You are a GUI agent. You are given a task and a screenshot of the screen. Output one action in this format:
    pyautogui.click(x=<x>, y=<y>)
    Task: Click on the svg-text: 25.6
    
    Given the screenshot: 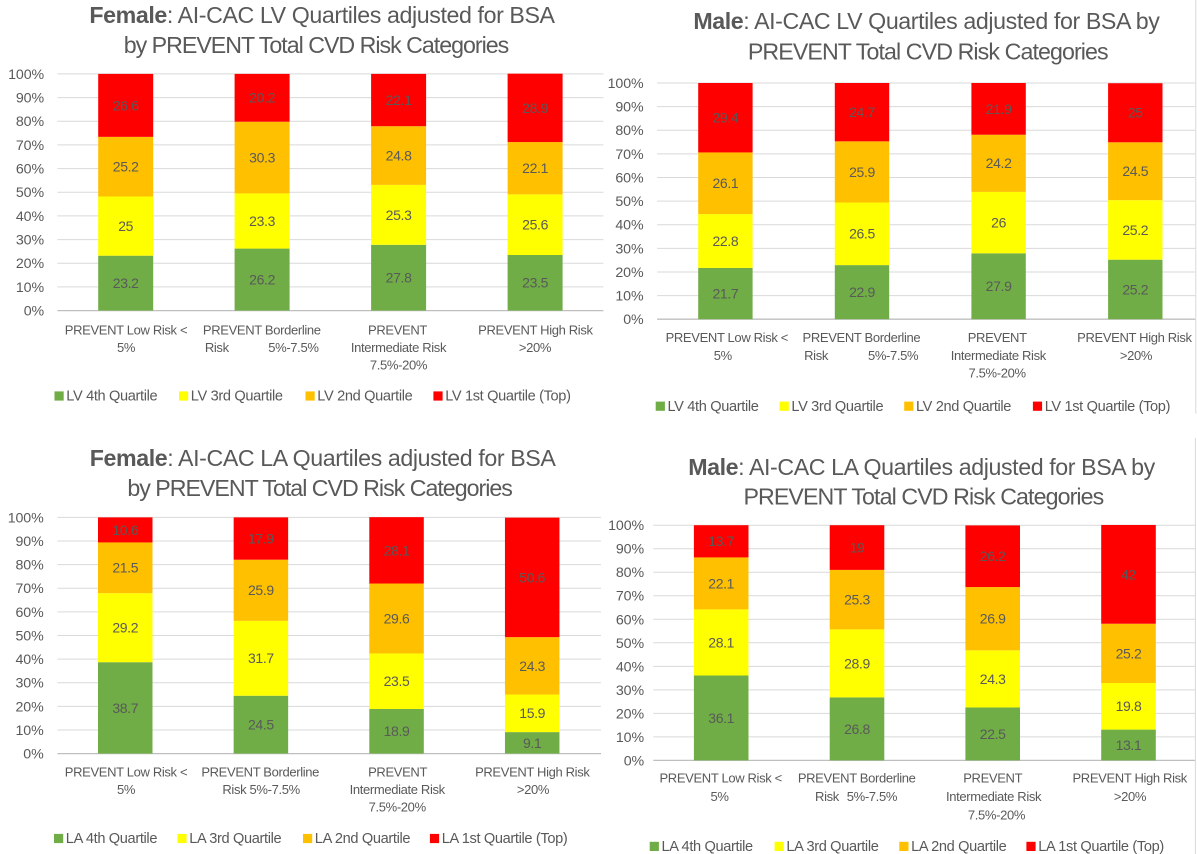 What is the action you would take?
    pyautogui.click(x=535, y=225)
    